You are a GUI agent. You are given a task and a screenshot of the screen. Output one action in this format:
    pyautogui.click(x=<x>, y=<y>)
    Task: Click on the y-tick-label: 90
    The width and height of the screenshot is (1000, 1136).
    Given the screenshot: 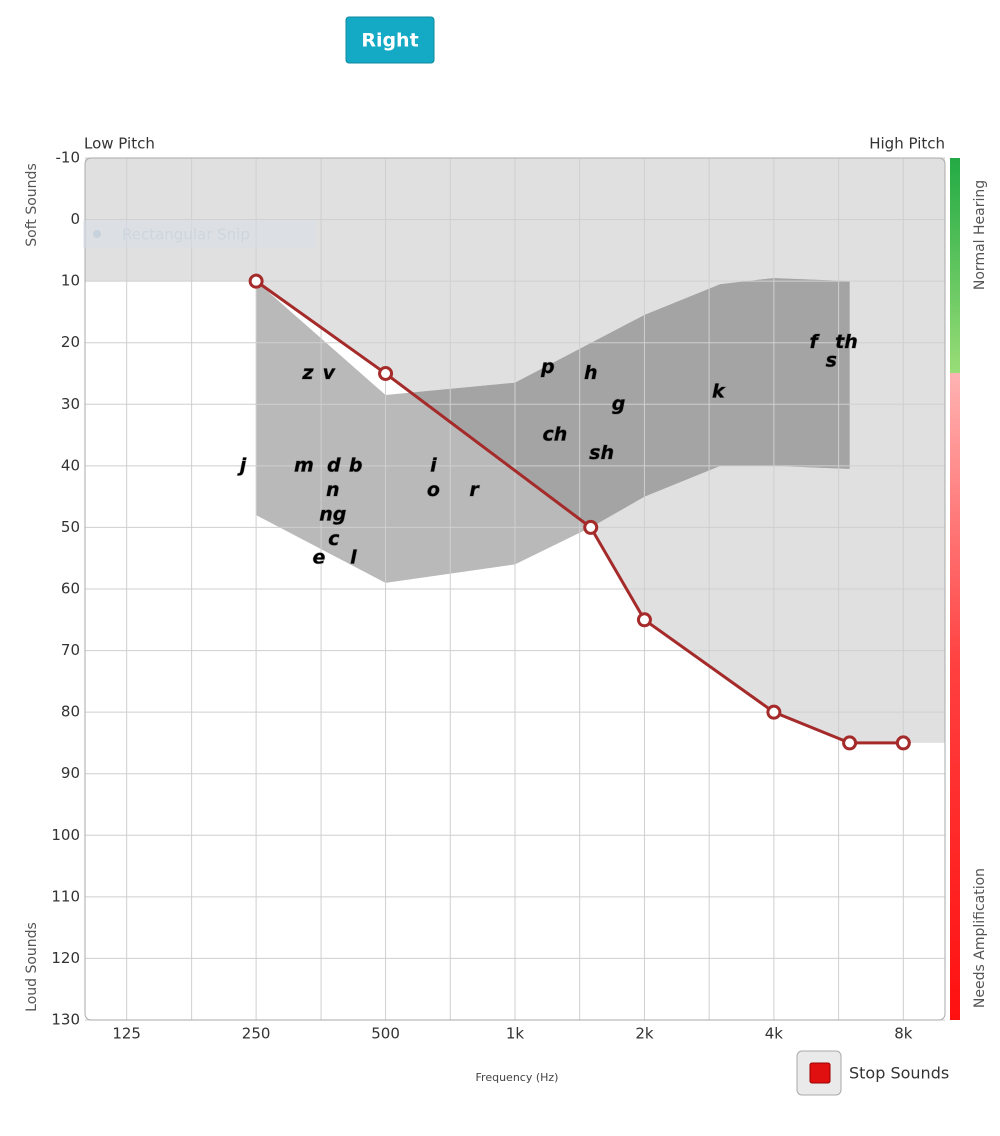 What is the action you would take?
    pyautogui.click(x=70, y=773)
    